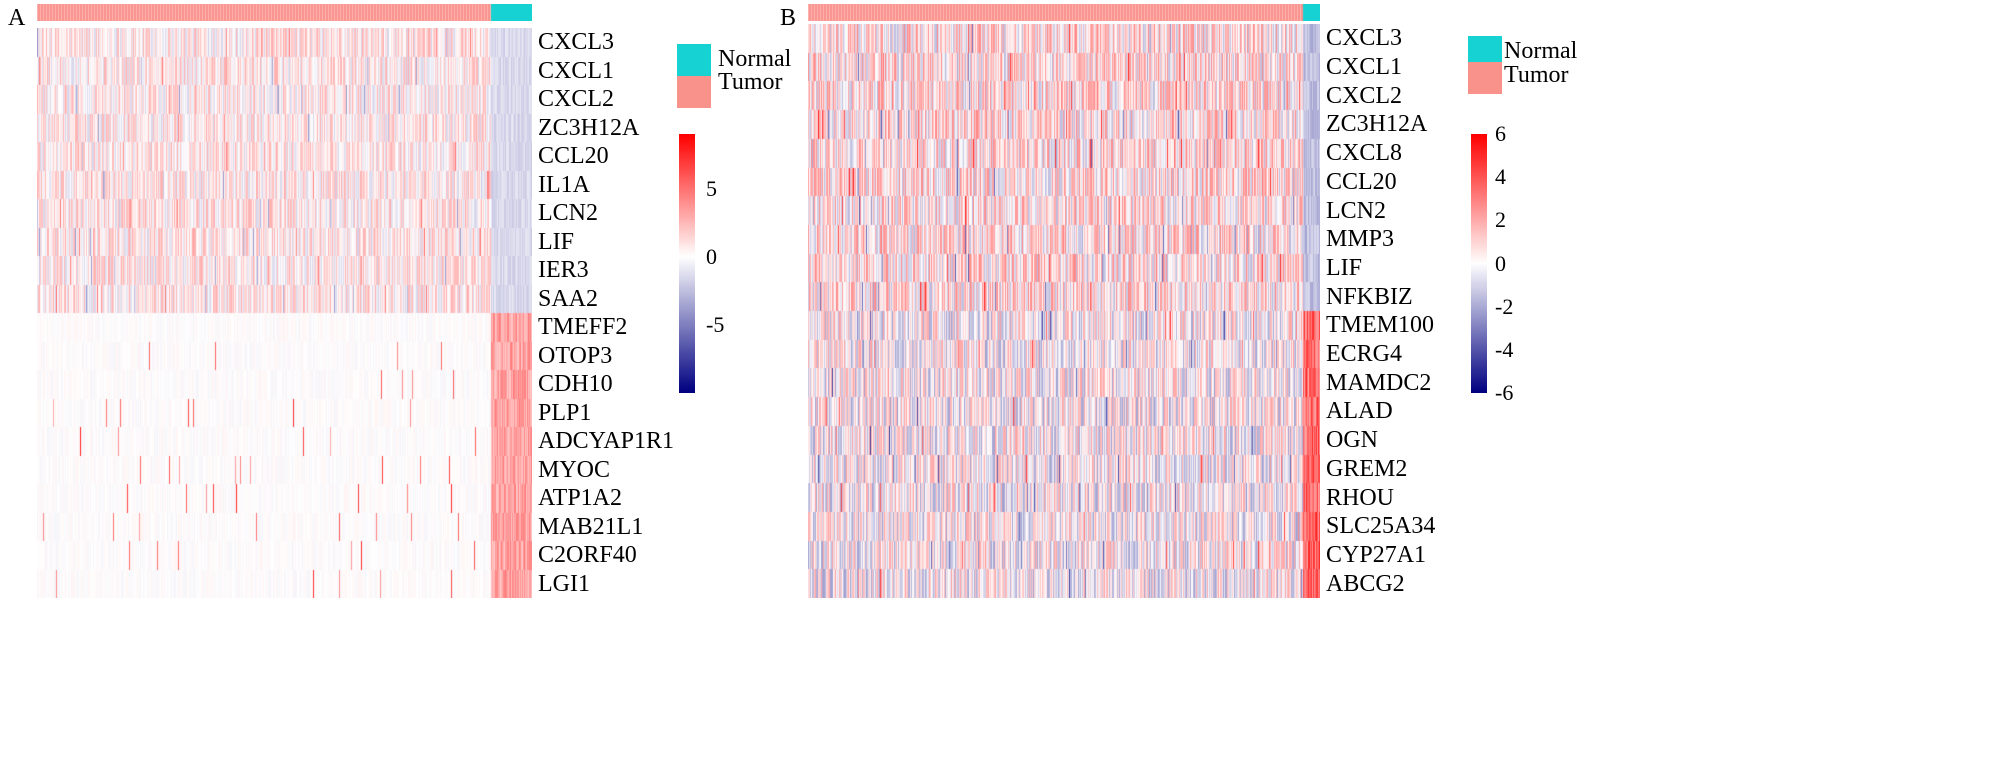  I want to click on panel-a-legend-normal-label: Normal, so click(755, 59).